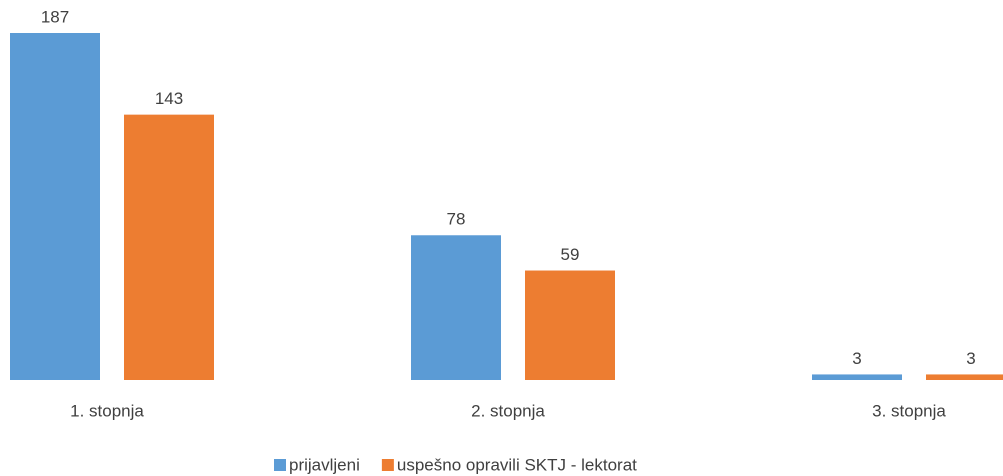 The image size is (1003, 476). I want to click on x-tick-label: 1. stopnja, so click(107, 410).